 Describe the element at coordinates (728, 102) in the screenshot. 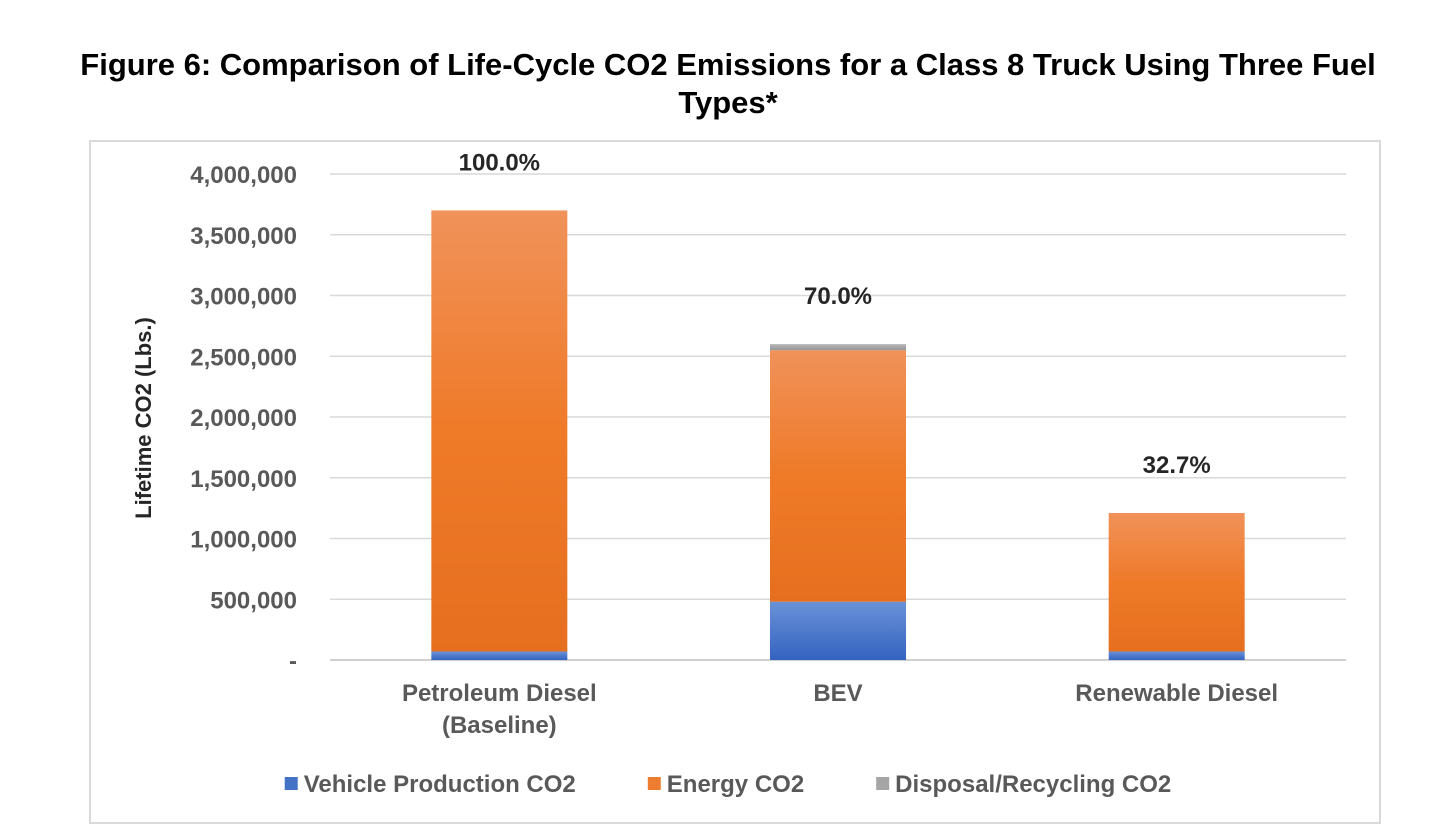

I see `chart-title-line-2: Types*` at that location.